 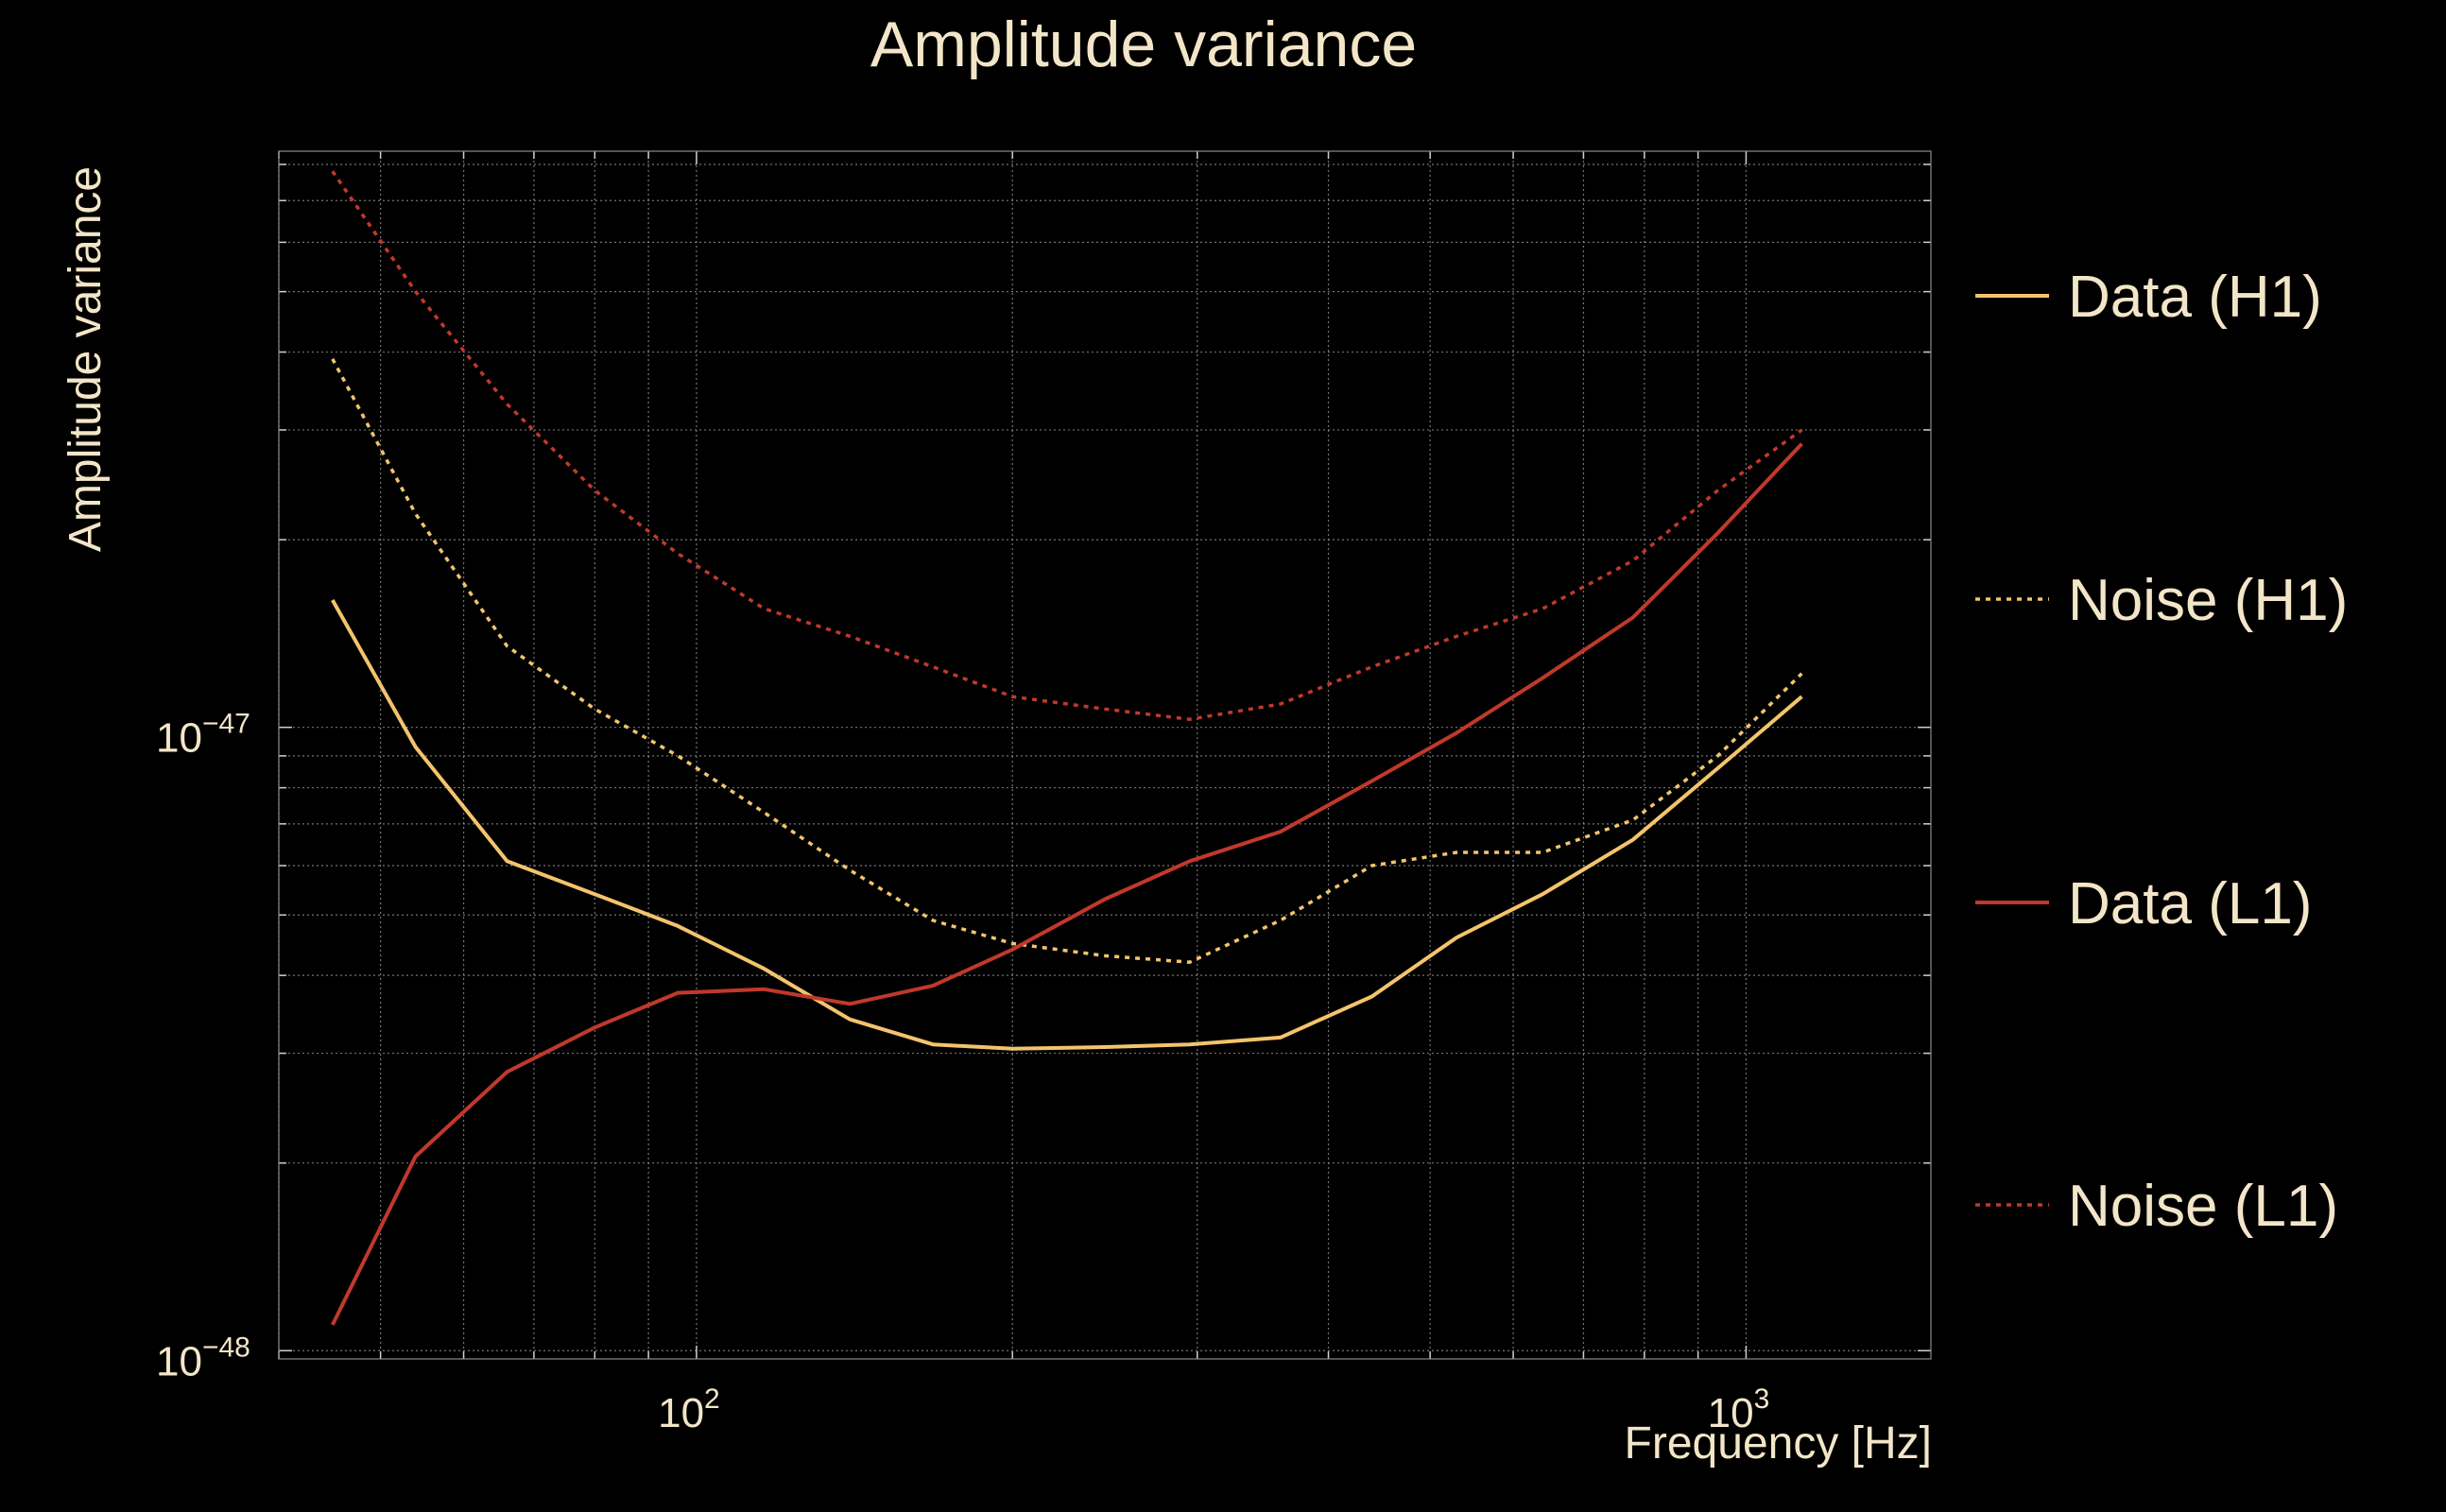 What do you see at coordinates (2208, 600) in the screenshot?
I see `legend-label-2: Noise (H1)` at bounding box center [2208, 600].